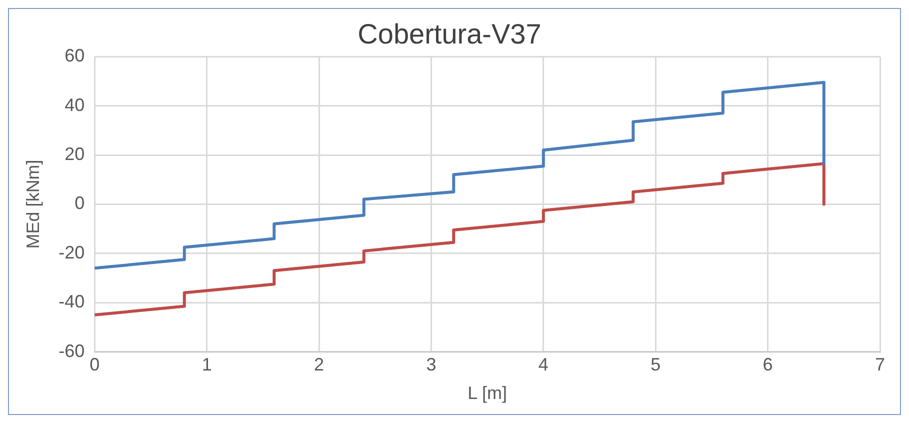 This screenshot has height=423, width=909. I want to click on y-tick-label: -40, so click(71, 302).